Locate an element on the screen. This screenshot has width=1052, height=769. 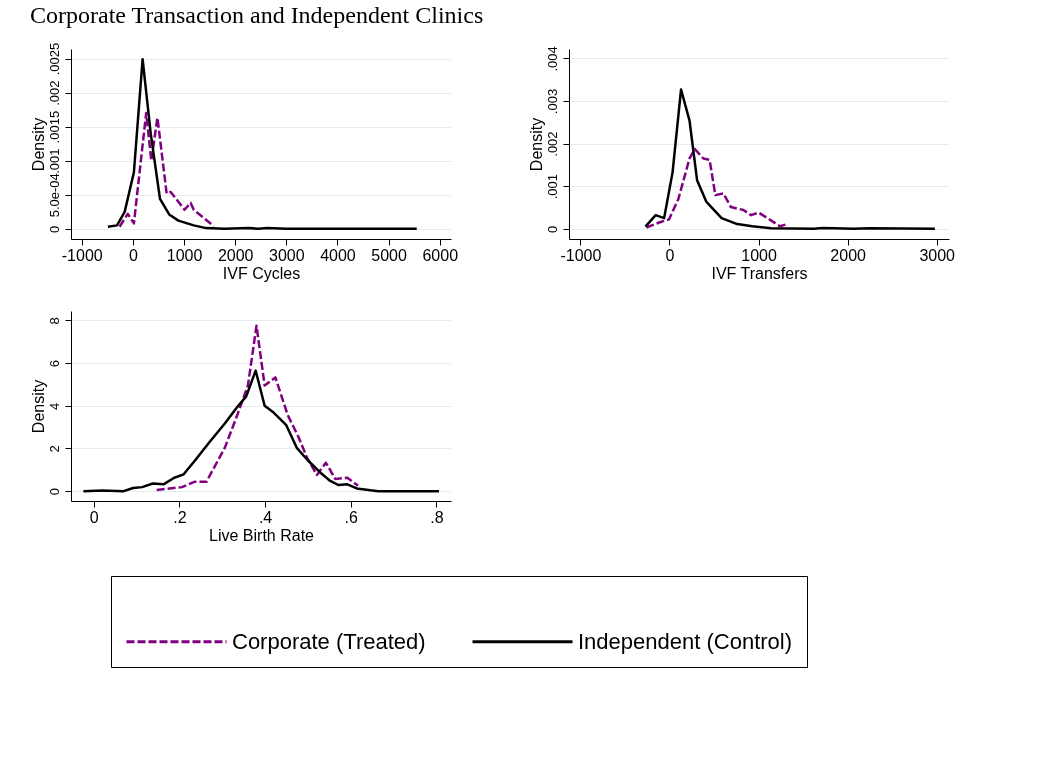
y-tick-label: .003 is located at coordinates (552, 101).